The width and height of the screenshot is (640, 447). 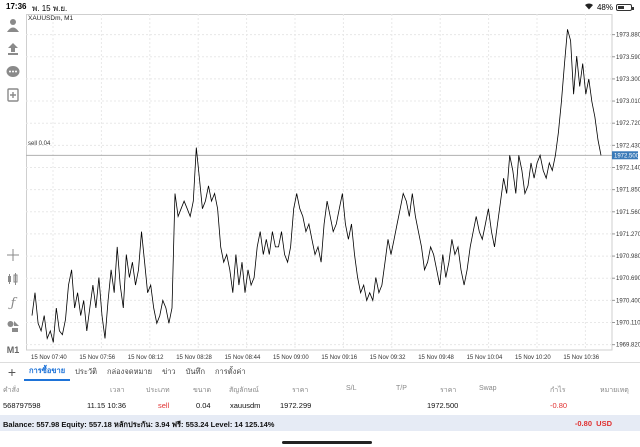 I want to click on tab-settings: การตั้งค่า, so click(x=230, y=371).